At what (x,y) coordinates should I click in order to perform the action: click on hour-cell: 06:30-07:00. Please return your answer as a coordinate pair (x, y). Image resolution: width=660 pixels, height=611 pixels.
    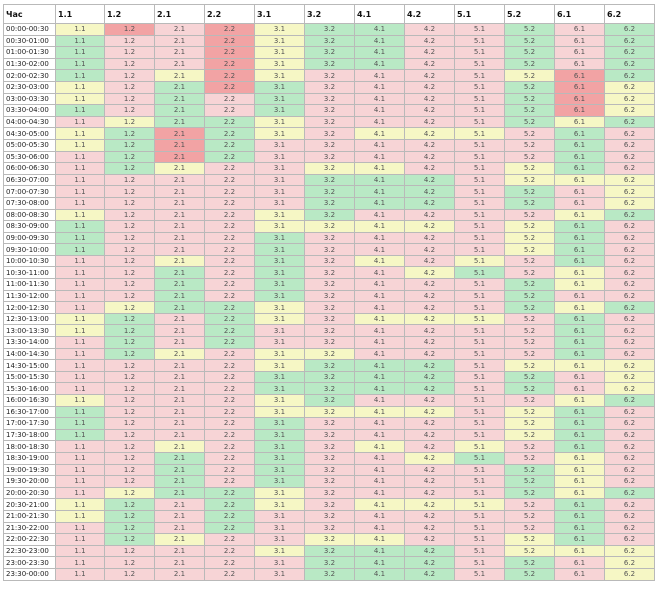
    Looking at the image, I should click on (29, 180).